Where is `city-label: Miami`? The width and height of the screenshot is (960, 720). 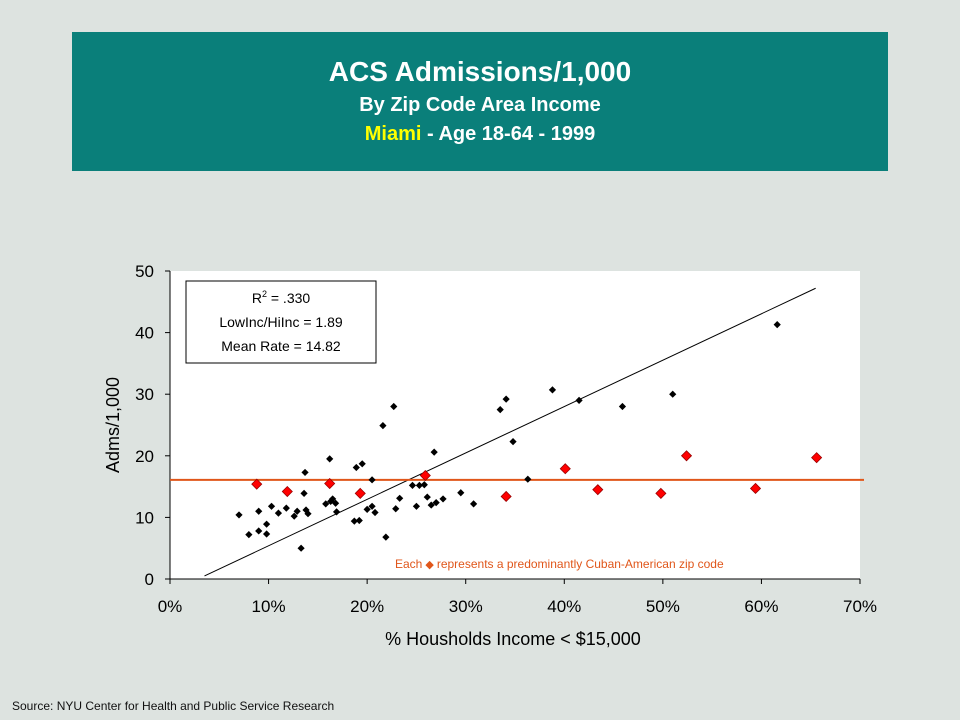 city-label: Miami is located at coordinates (393, 134).